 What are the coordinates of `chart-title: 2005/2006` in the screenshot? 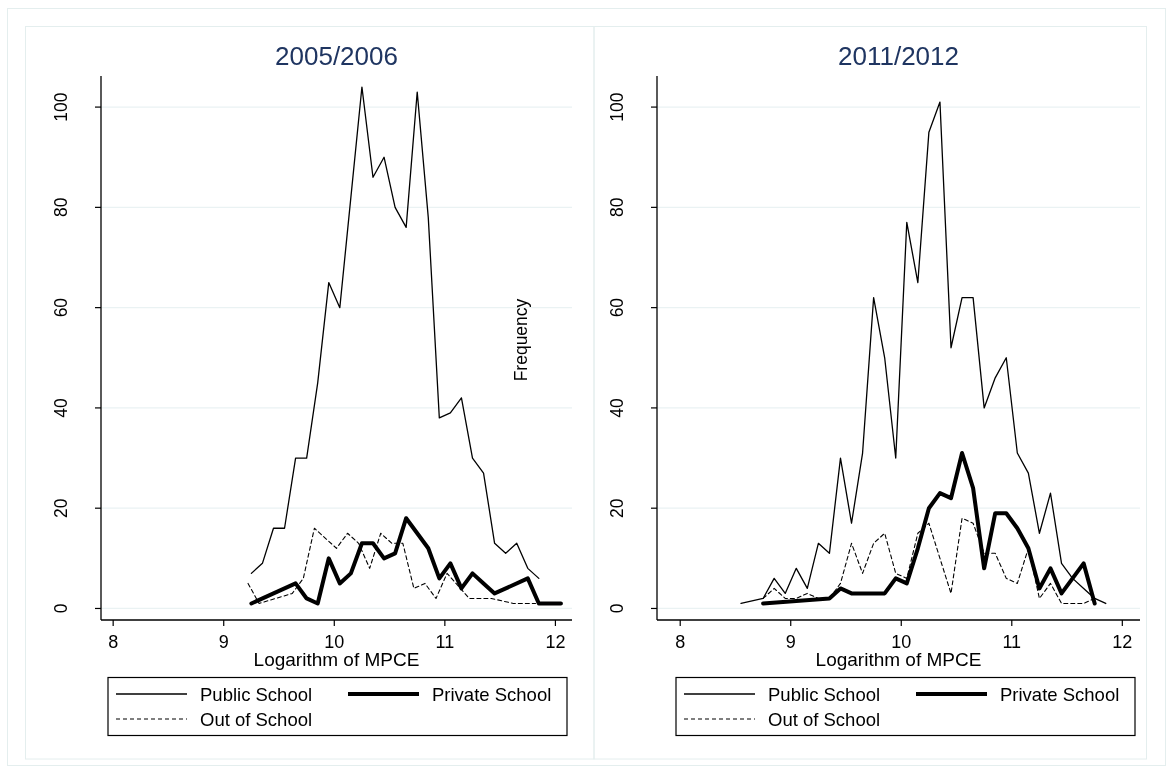 It's located at (336, 56).